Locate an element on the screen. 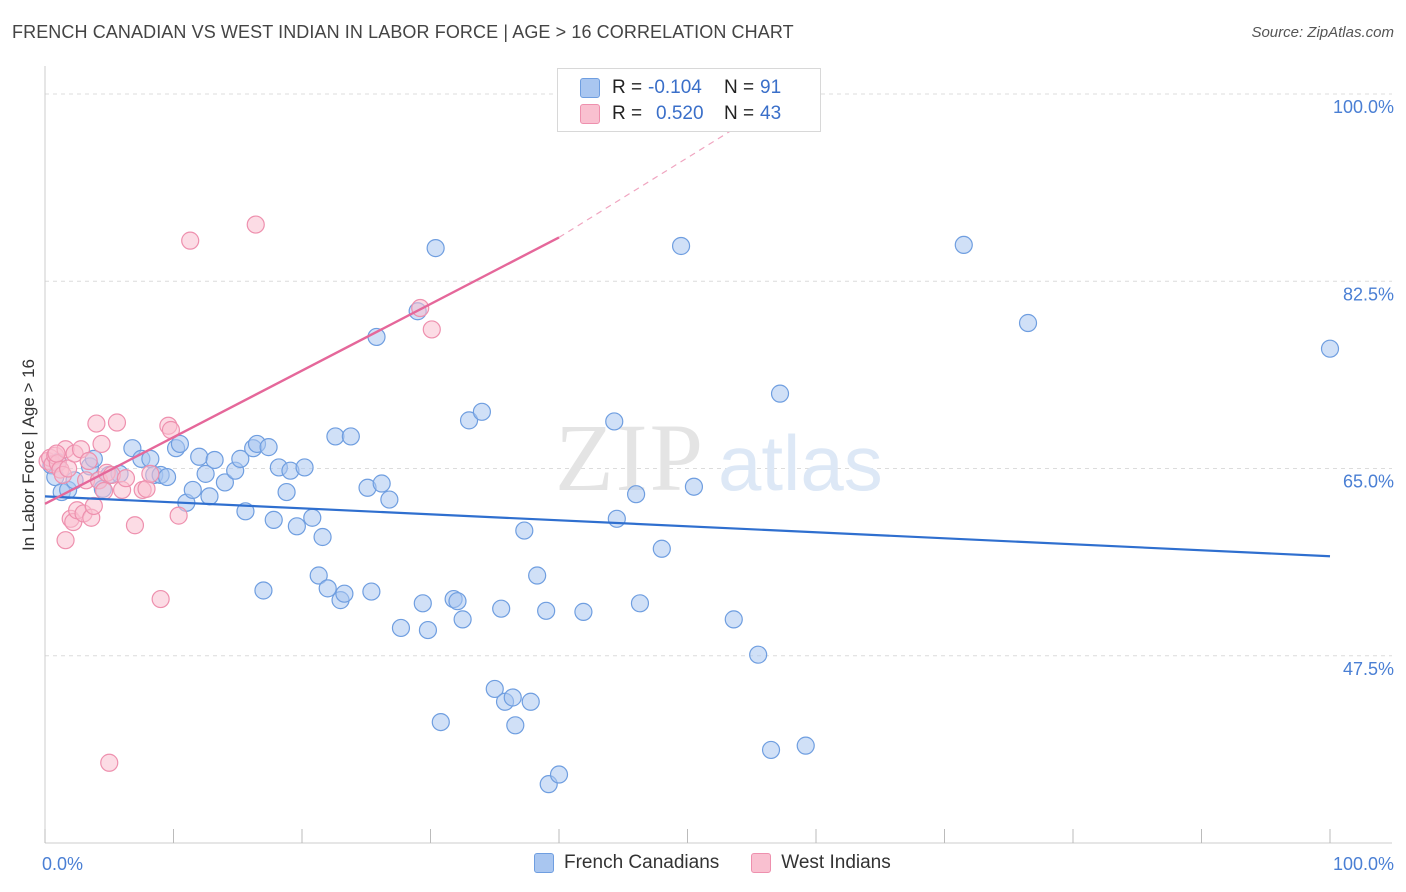 The height and width of the screenshot is (892, 1406). y-axis-label: In Labor Force | Age > 16 is located at coordinates (28, 455).